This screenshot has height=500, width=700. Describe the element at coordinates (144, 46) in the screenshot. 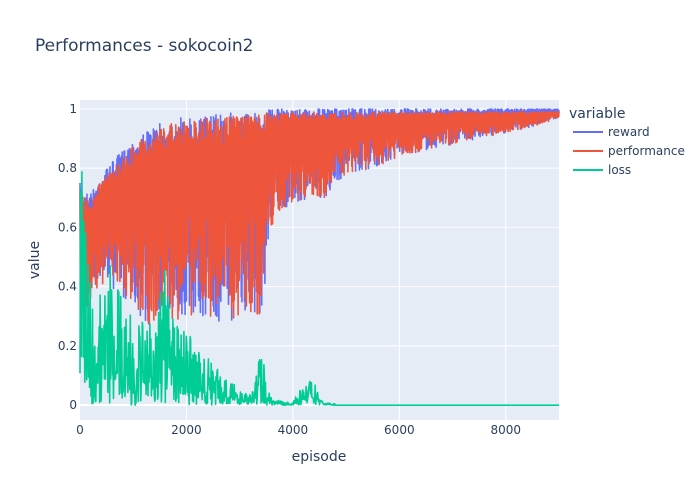

I see `chart-title: Performances - sokocoin2` at that location.